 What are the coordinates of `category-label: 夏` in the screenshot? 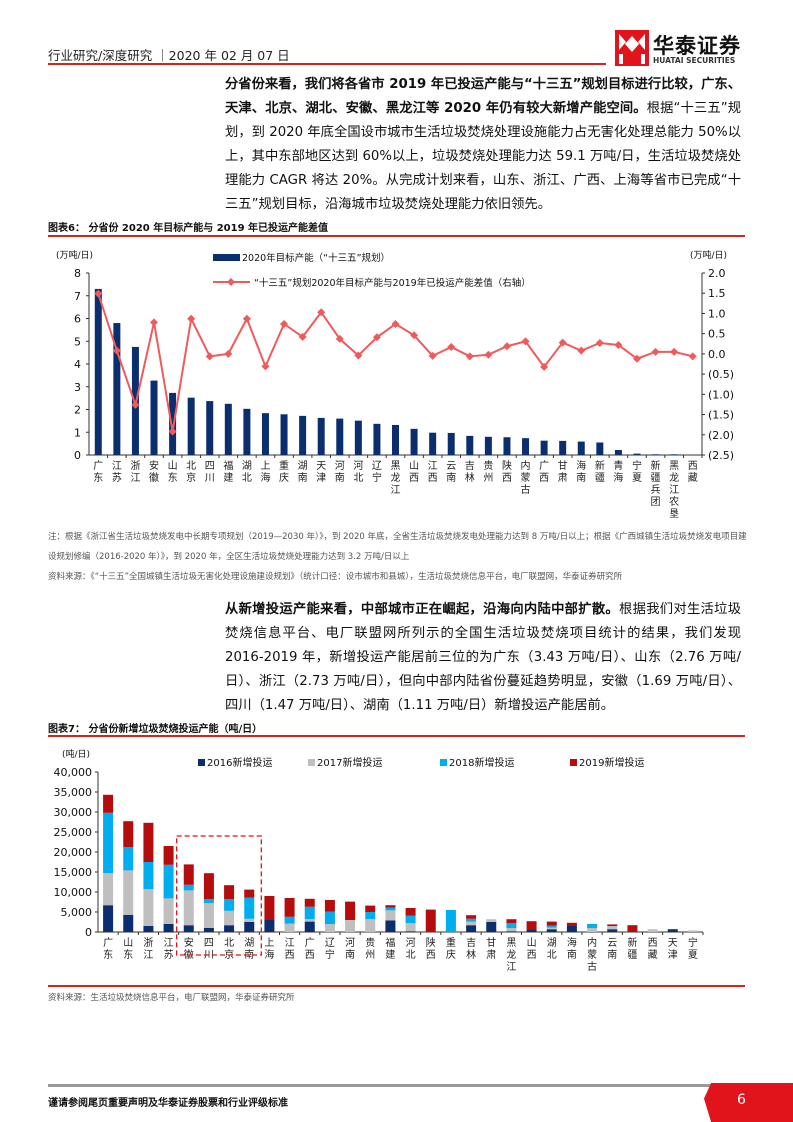 It's located at (637, 478).